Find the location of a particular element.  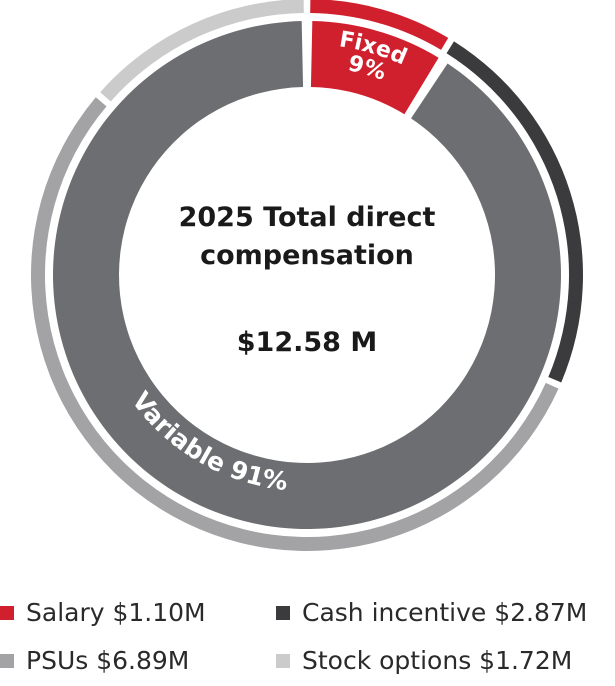

outer-arc-stock-options is located at coordinates (202, 51).